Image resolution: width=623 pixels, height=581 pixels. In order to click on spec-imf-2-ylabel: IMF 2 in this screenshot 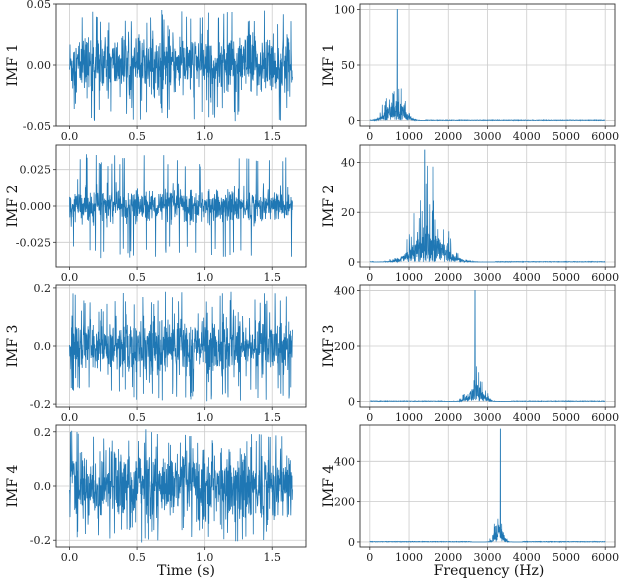, I will do `click(329, 206)`.